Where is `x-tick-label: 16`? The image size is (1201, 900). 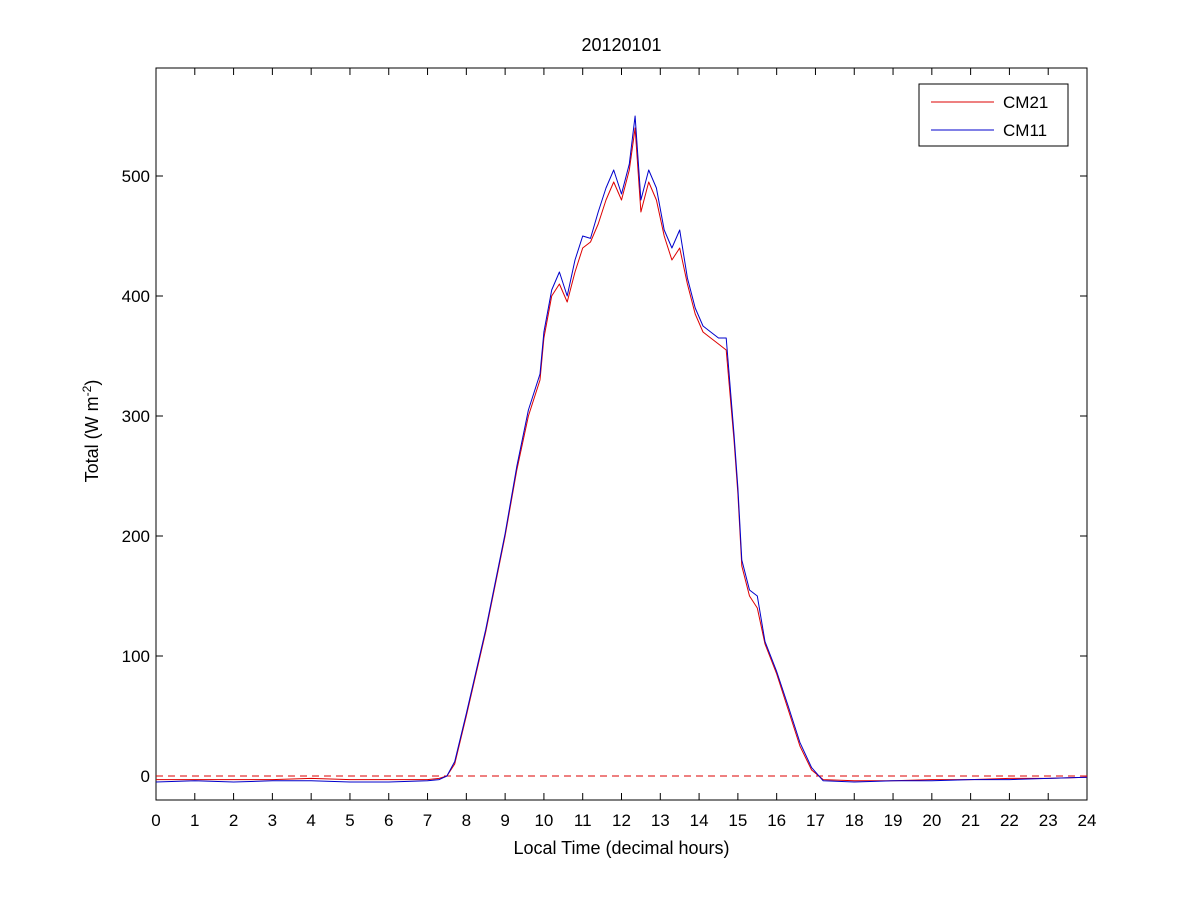
x-tick-label: 16 is located at coordinates (776, 820).